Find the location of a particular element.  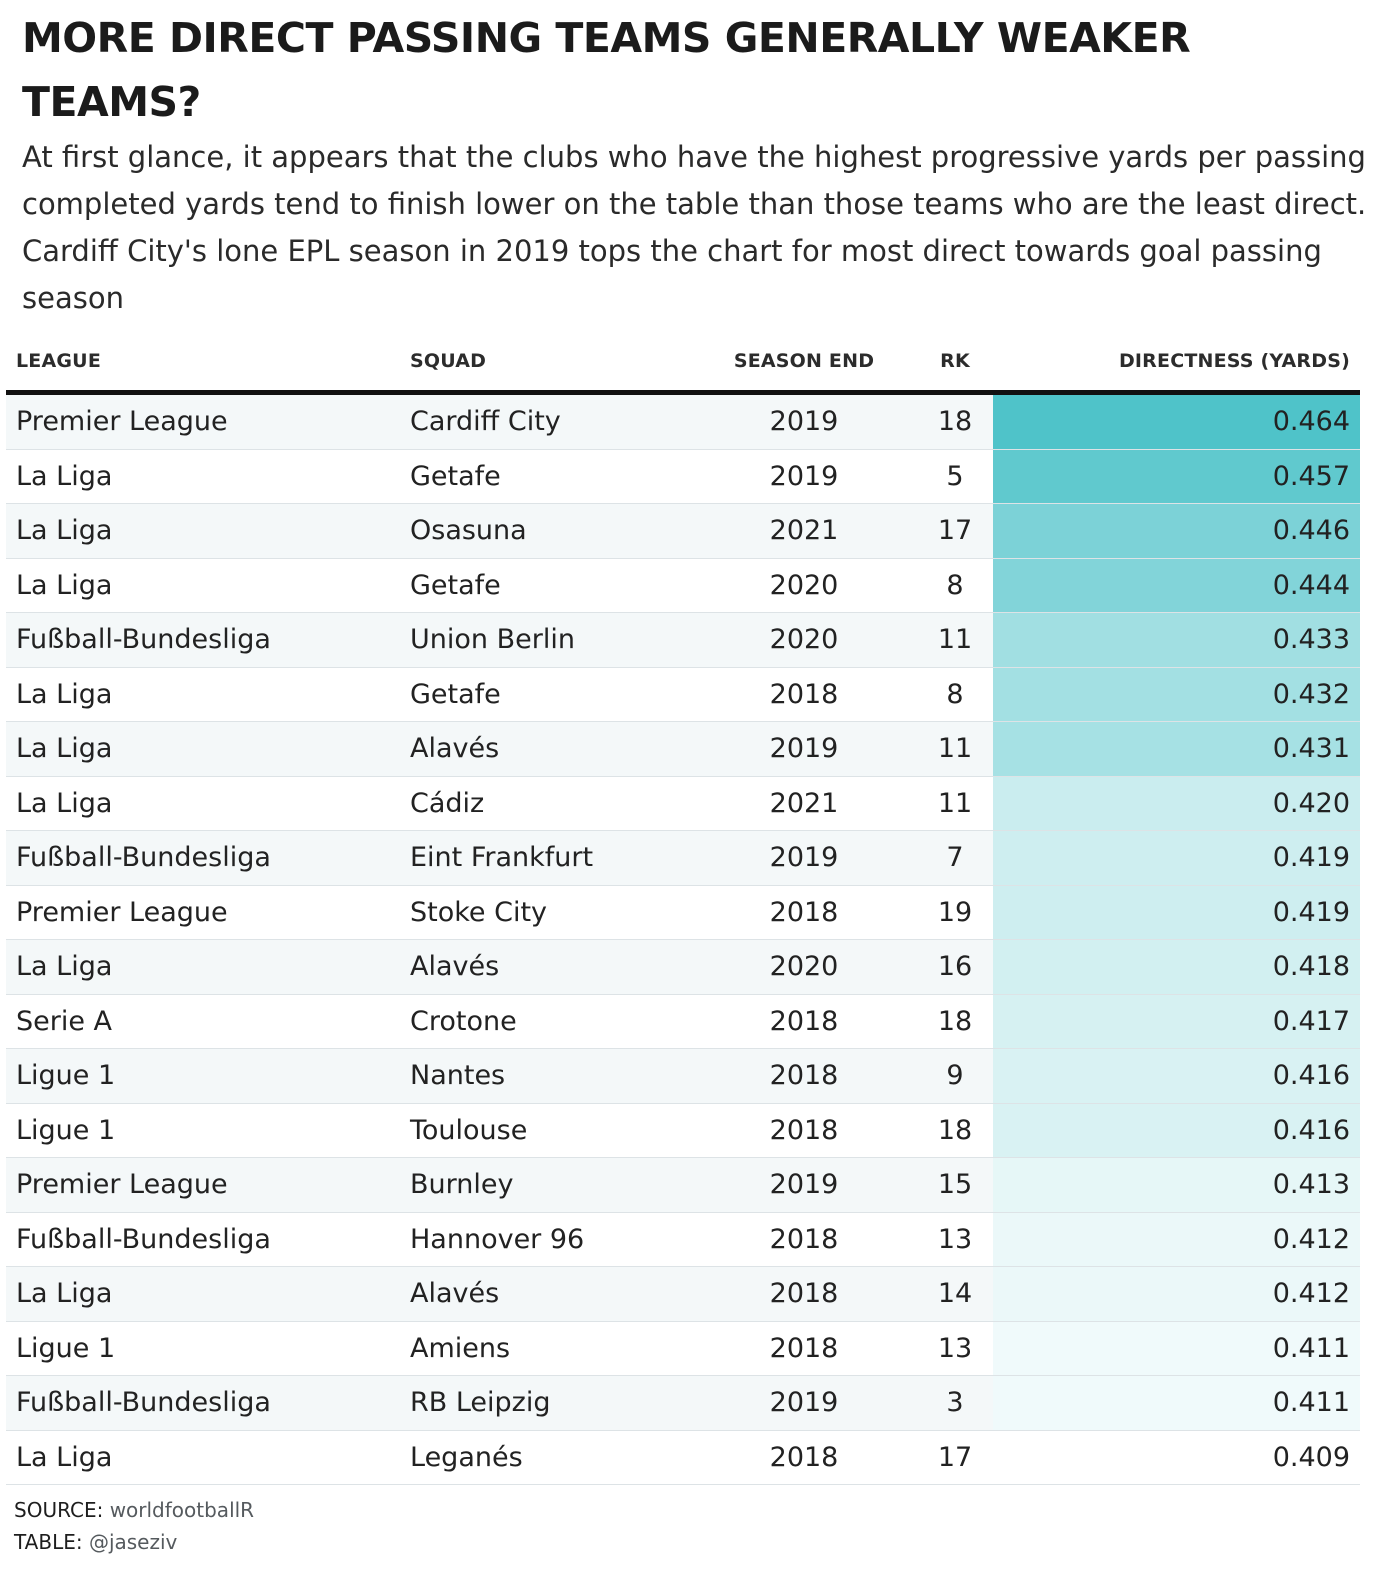

rk-cell: 8 is located at coordinates (955, 694).